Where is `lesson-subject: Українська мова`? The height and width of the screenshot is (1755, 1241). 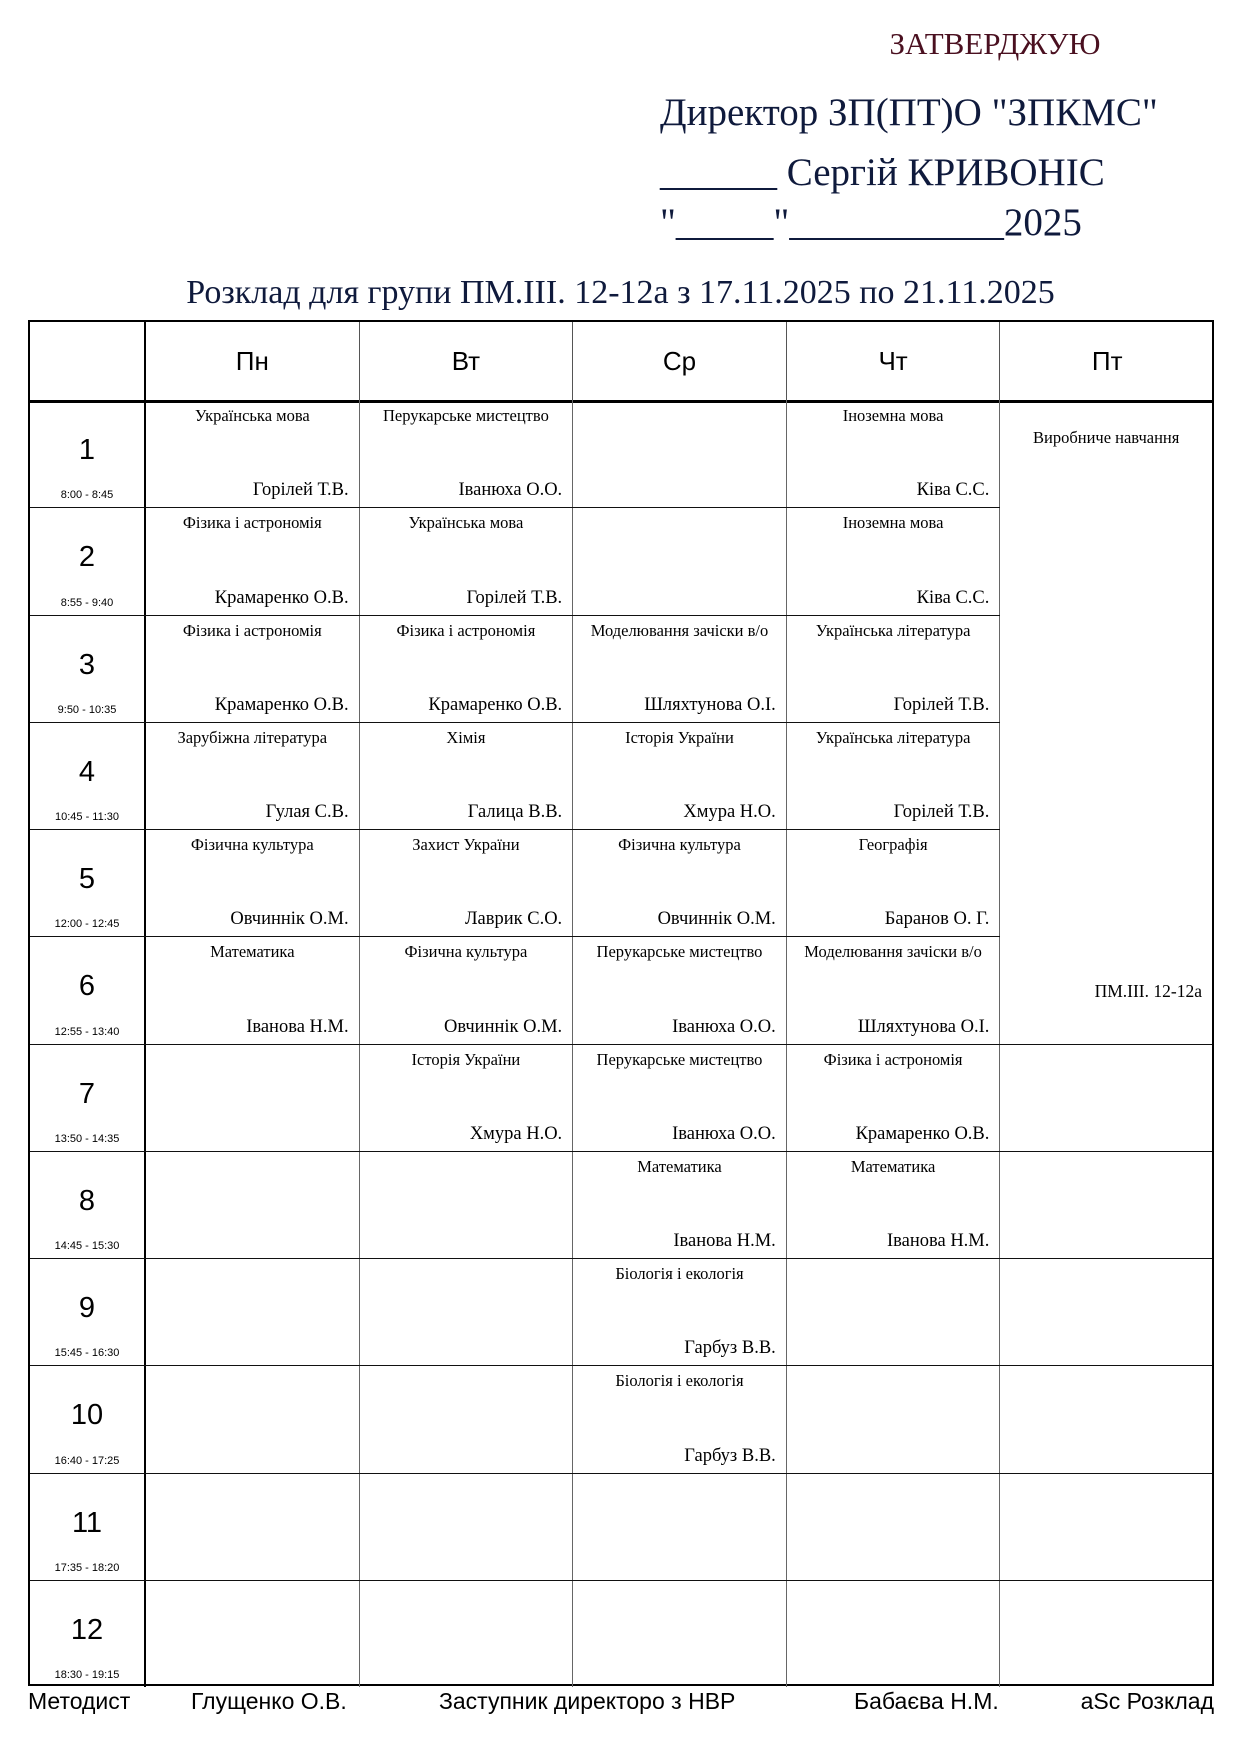
lesson-subject: Українська мова is located at coordinates (466, 523).